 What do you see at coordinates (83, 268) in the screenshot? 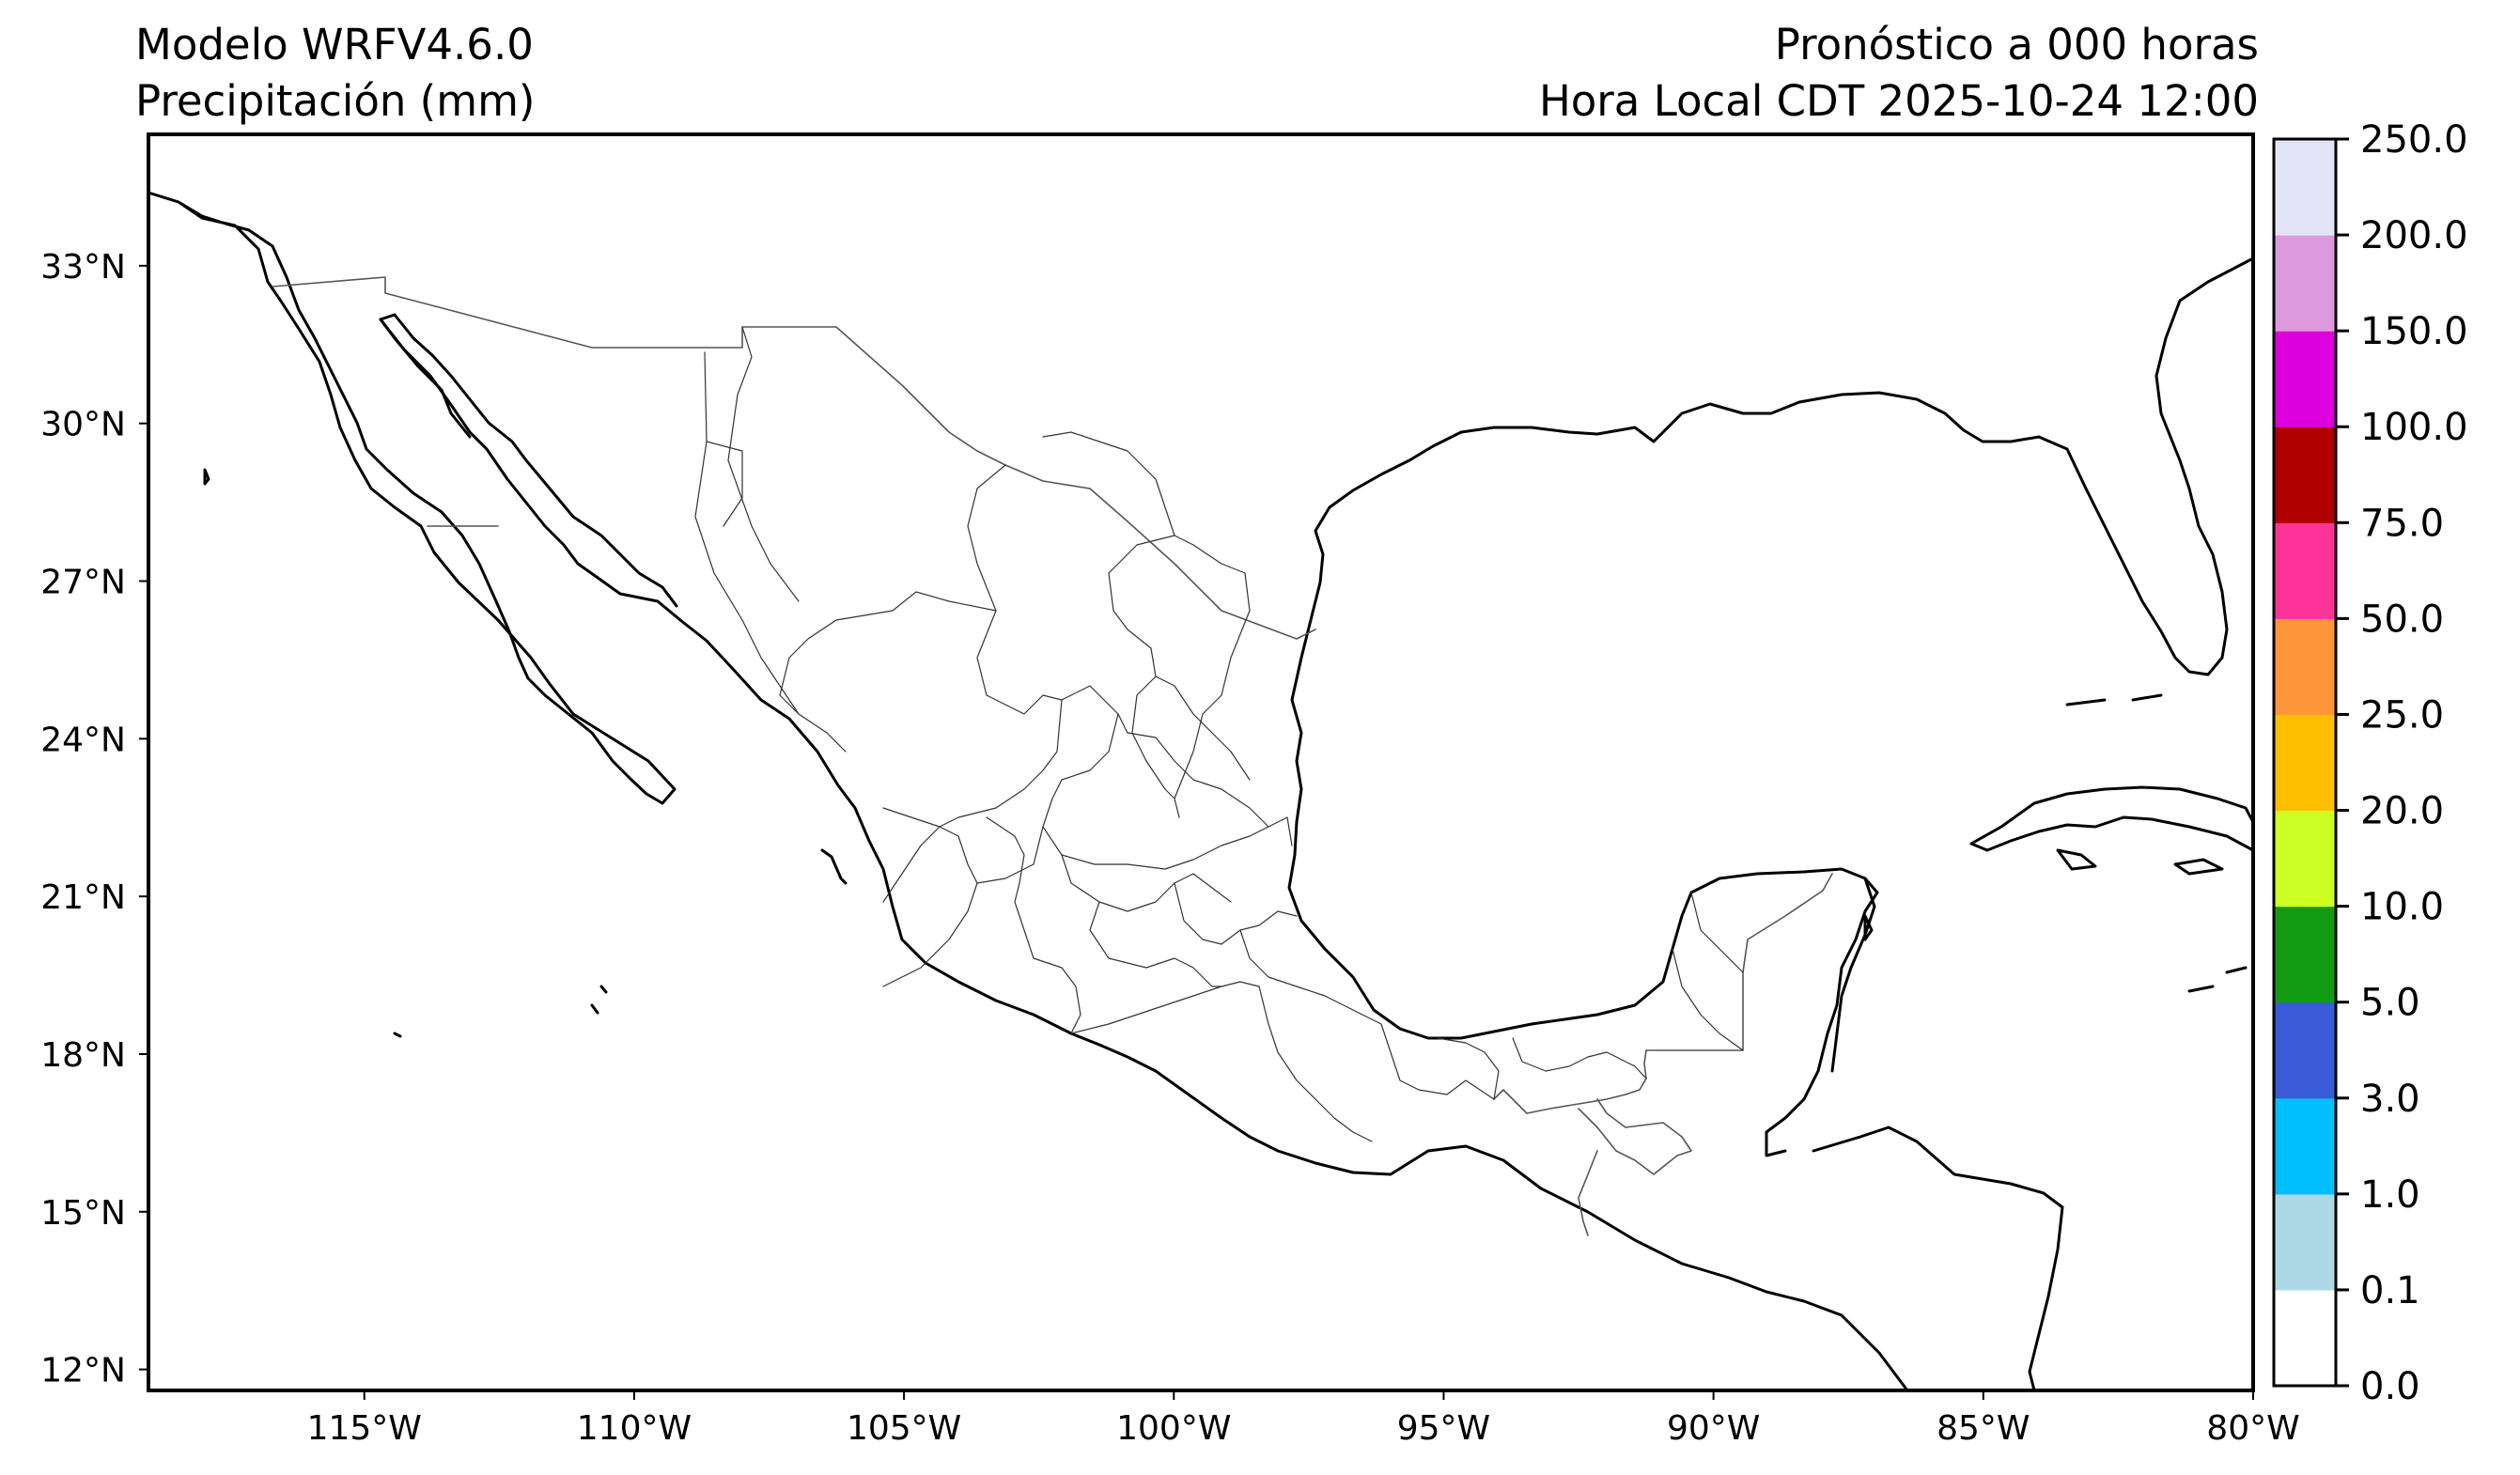
I see `latitude-tick-label: 33°N` at bounding box center [83, 268].